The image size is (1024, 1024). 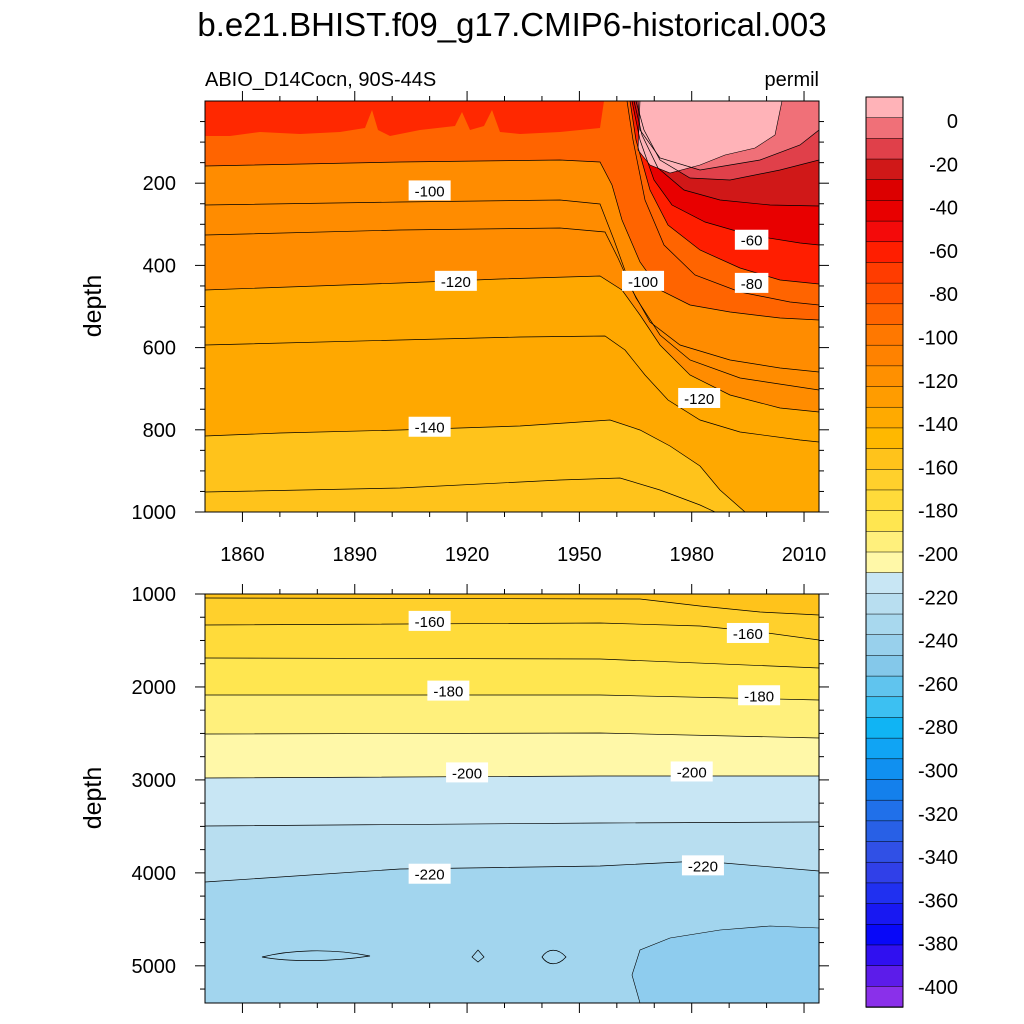 I want to click on lower-y-tick-label-2000: 2000, so click(x=154, y=688).